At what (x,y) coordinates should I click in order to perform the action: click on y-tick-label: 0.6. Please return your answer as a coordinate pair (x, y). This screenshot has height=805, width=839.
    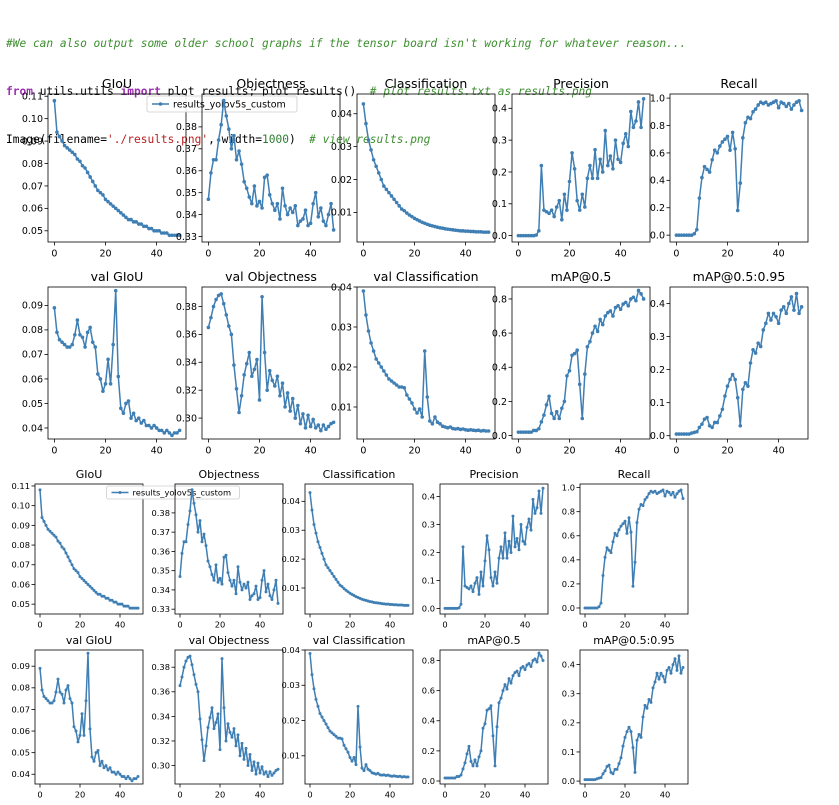
    Looking at the image, I should click on (657, 153).